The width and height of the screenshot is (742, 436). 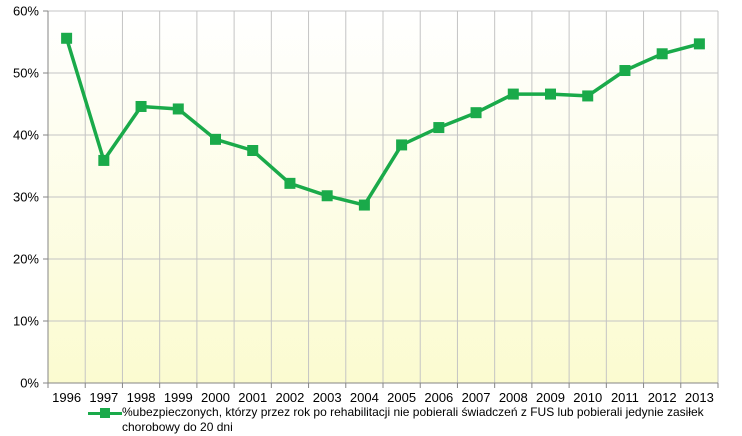 What do you see at coordinates (327, 397) in the screenshot?
I see `x-tick-label: 2003` at bounding box center [327, 397].